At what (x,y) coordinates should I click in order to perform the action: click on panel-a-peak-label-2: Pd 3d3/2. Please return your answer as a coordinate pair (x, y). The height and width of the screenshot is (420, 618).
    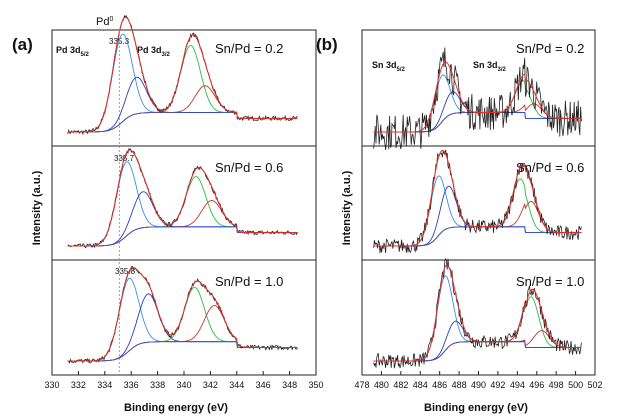
    Looking at the image, I should click on (154, 51).